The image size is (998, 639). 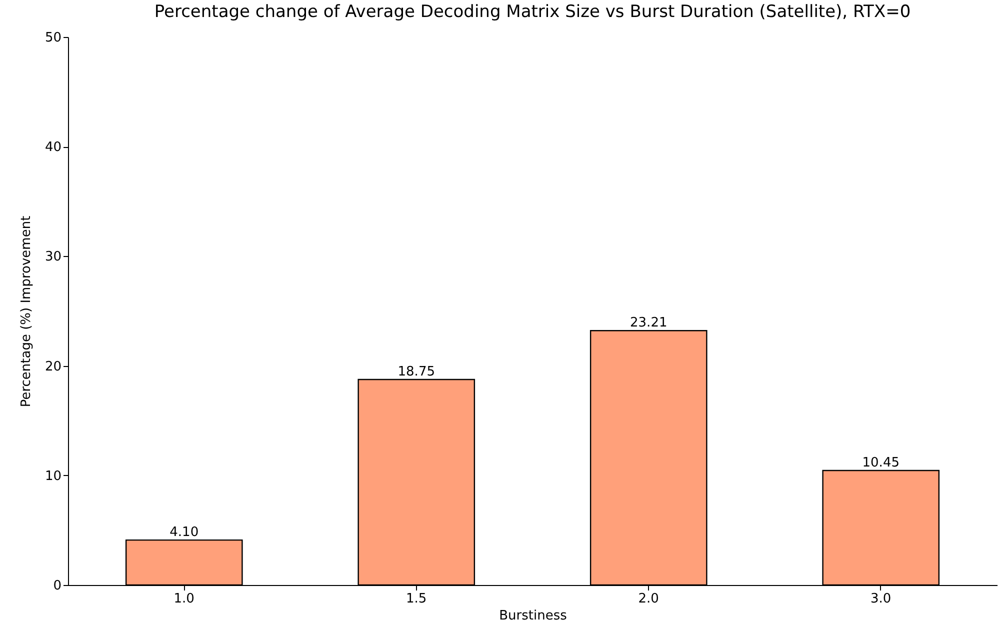 What do you see at coordinates (532, 12) in the screenshot?
I see `chart-title: Percentage change of Average Decoding Matrix Size vs Burst Duration (Satellite), RTX=0` at bounding box center [532, 12].